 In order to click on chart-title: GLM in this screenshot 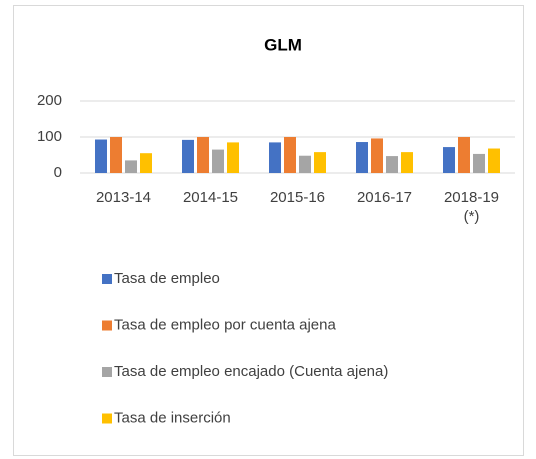, I will do `click(283, 44)`.